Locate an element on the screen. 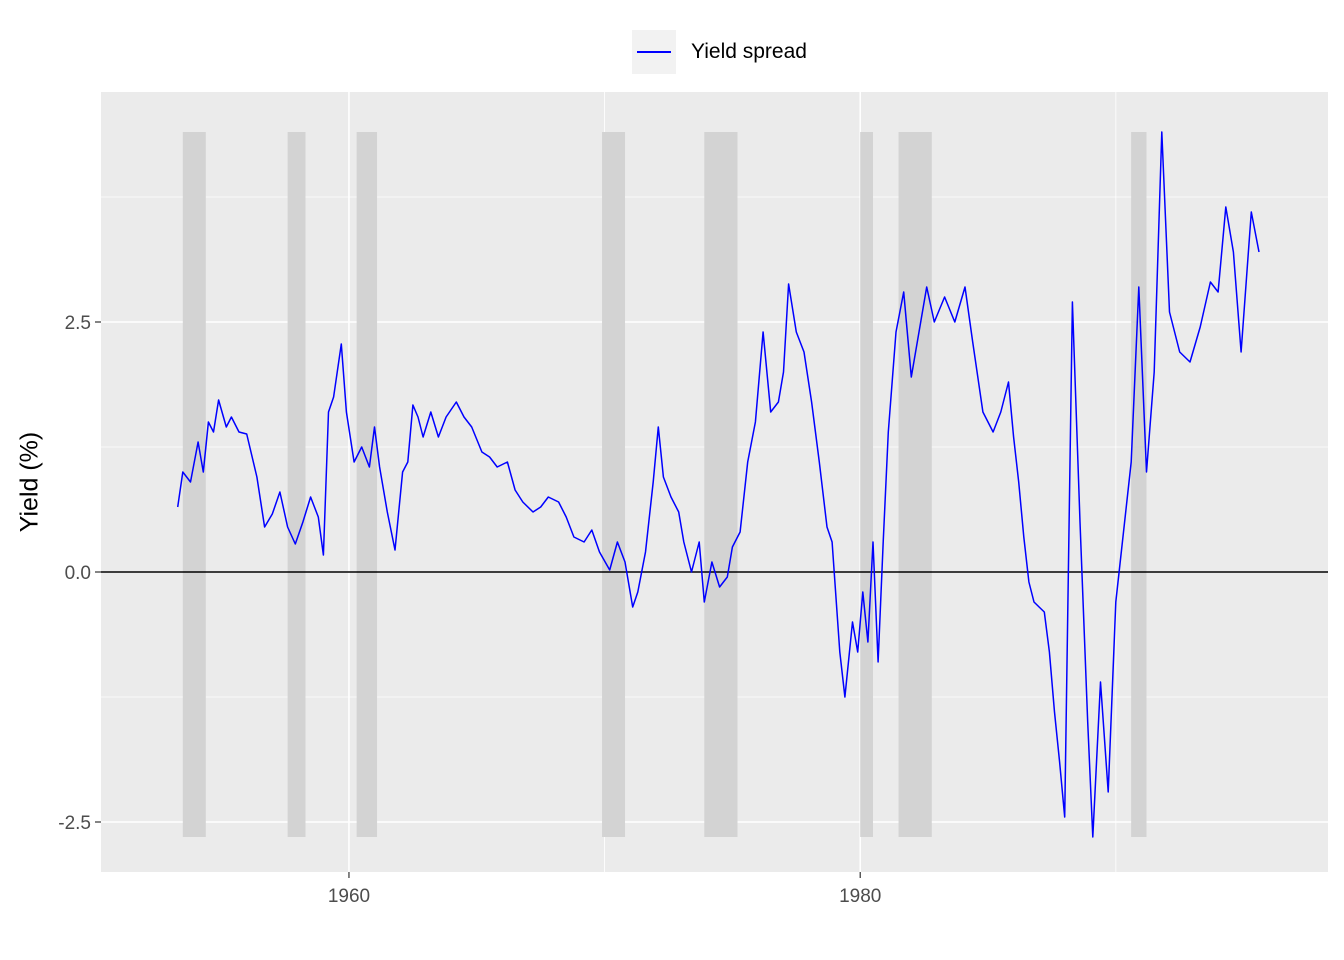 This screenshot has width=1344, height=960. legend-key is located at coordinates (654, 52).